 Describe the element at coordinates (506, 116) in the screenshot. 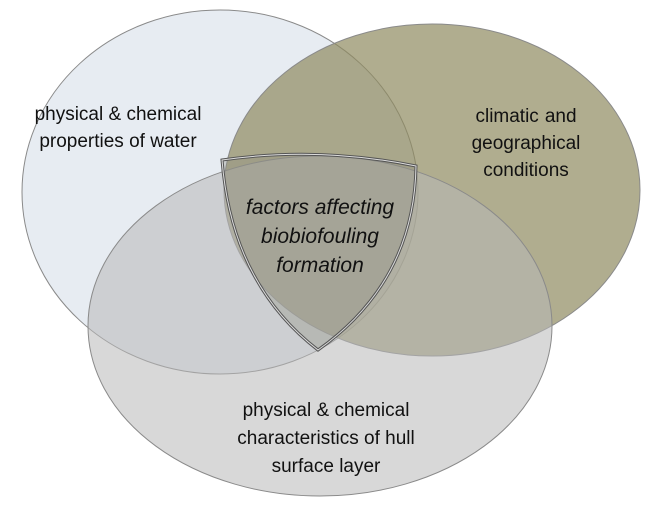

I see `label-line: climatic` at that location.